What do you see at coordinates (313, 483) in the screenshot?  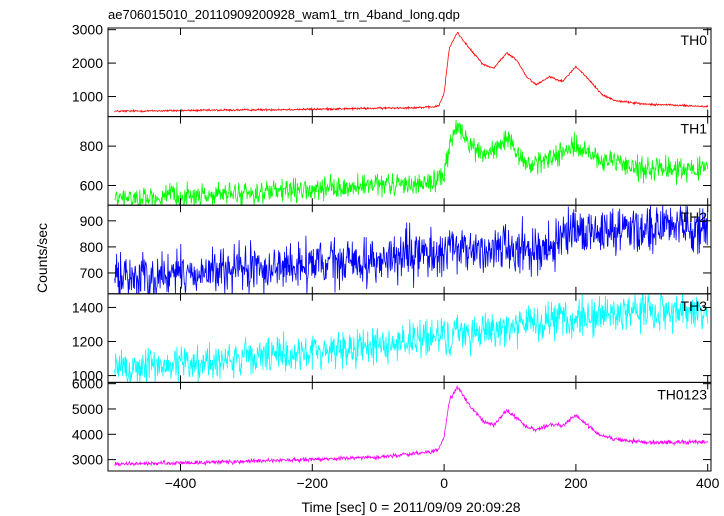 I see `x-tick-label: −200` at bounding box center [313, 483].